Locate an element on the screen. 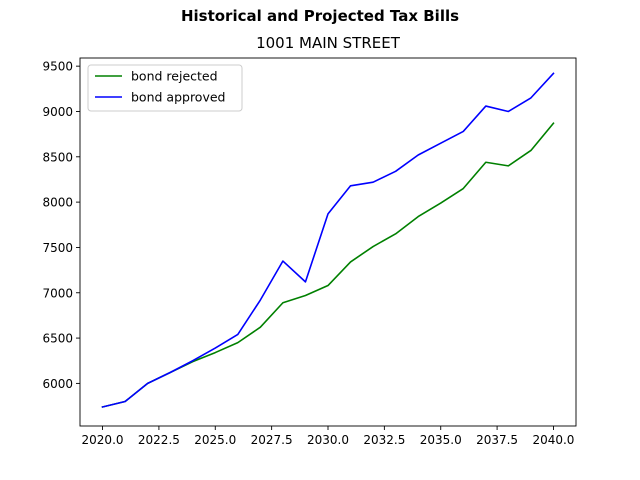  x-tick-label: 2035.0 is located at coordinates (441, 440).